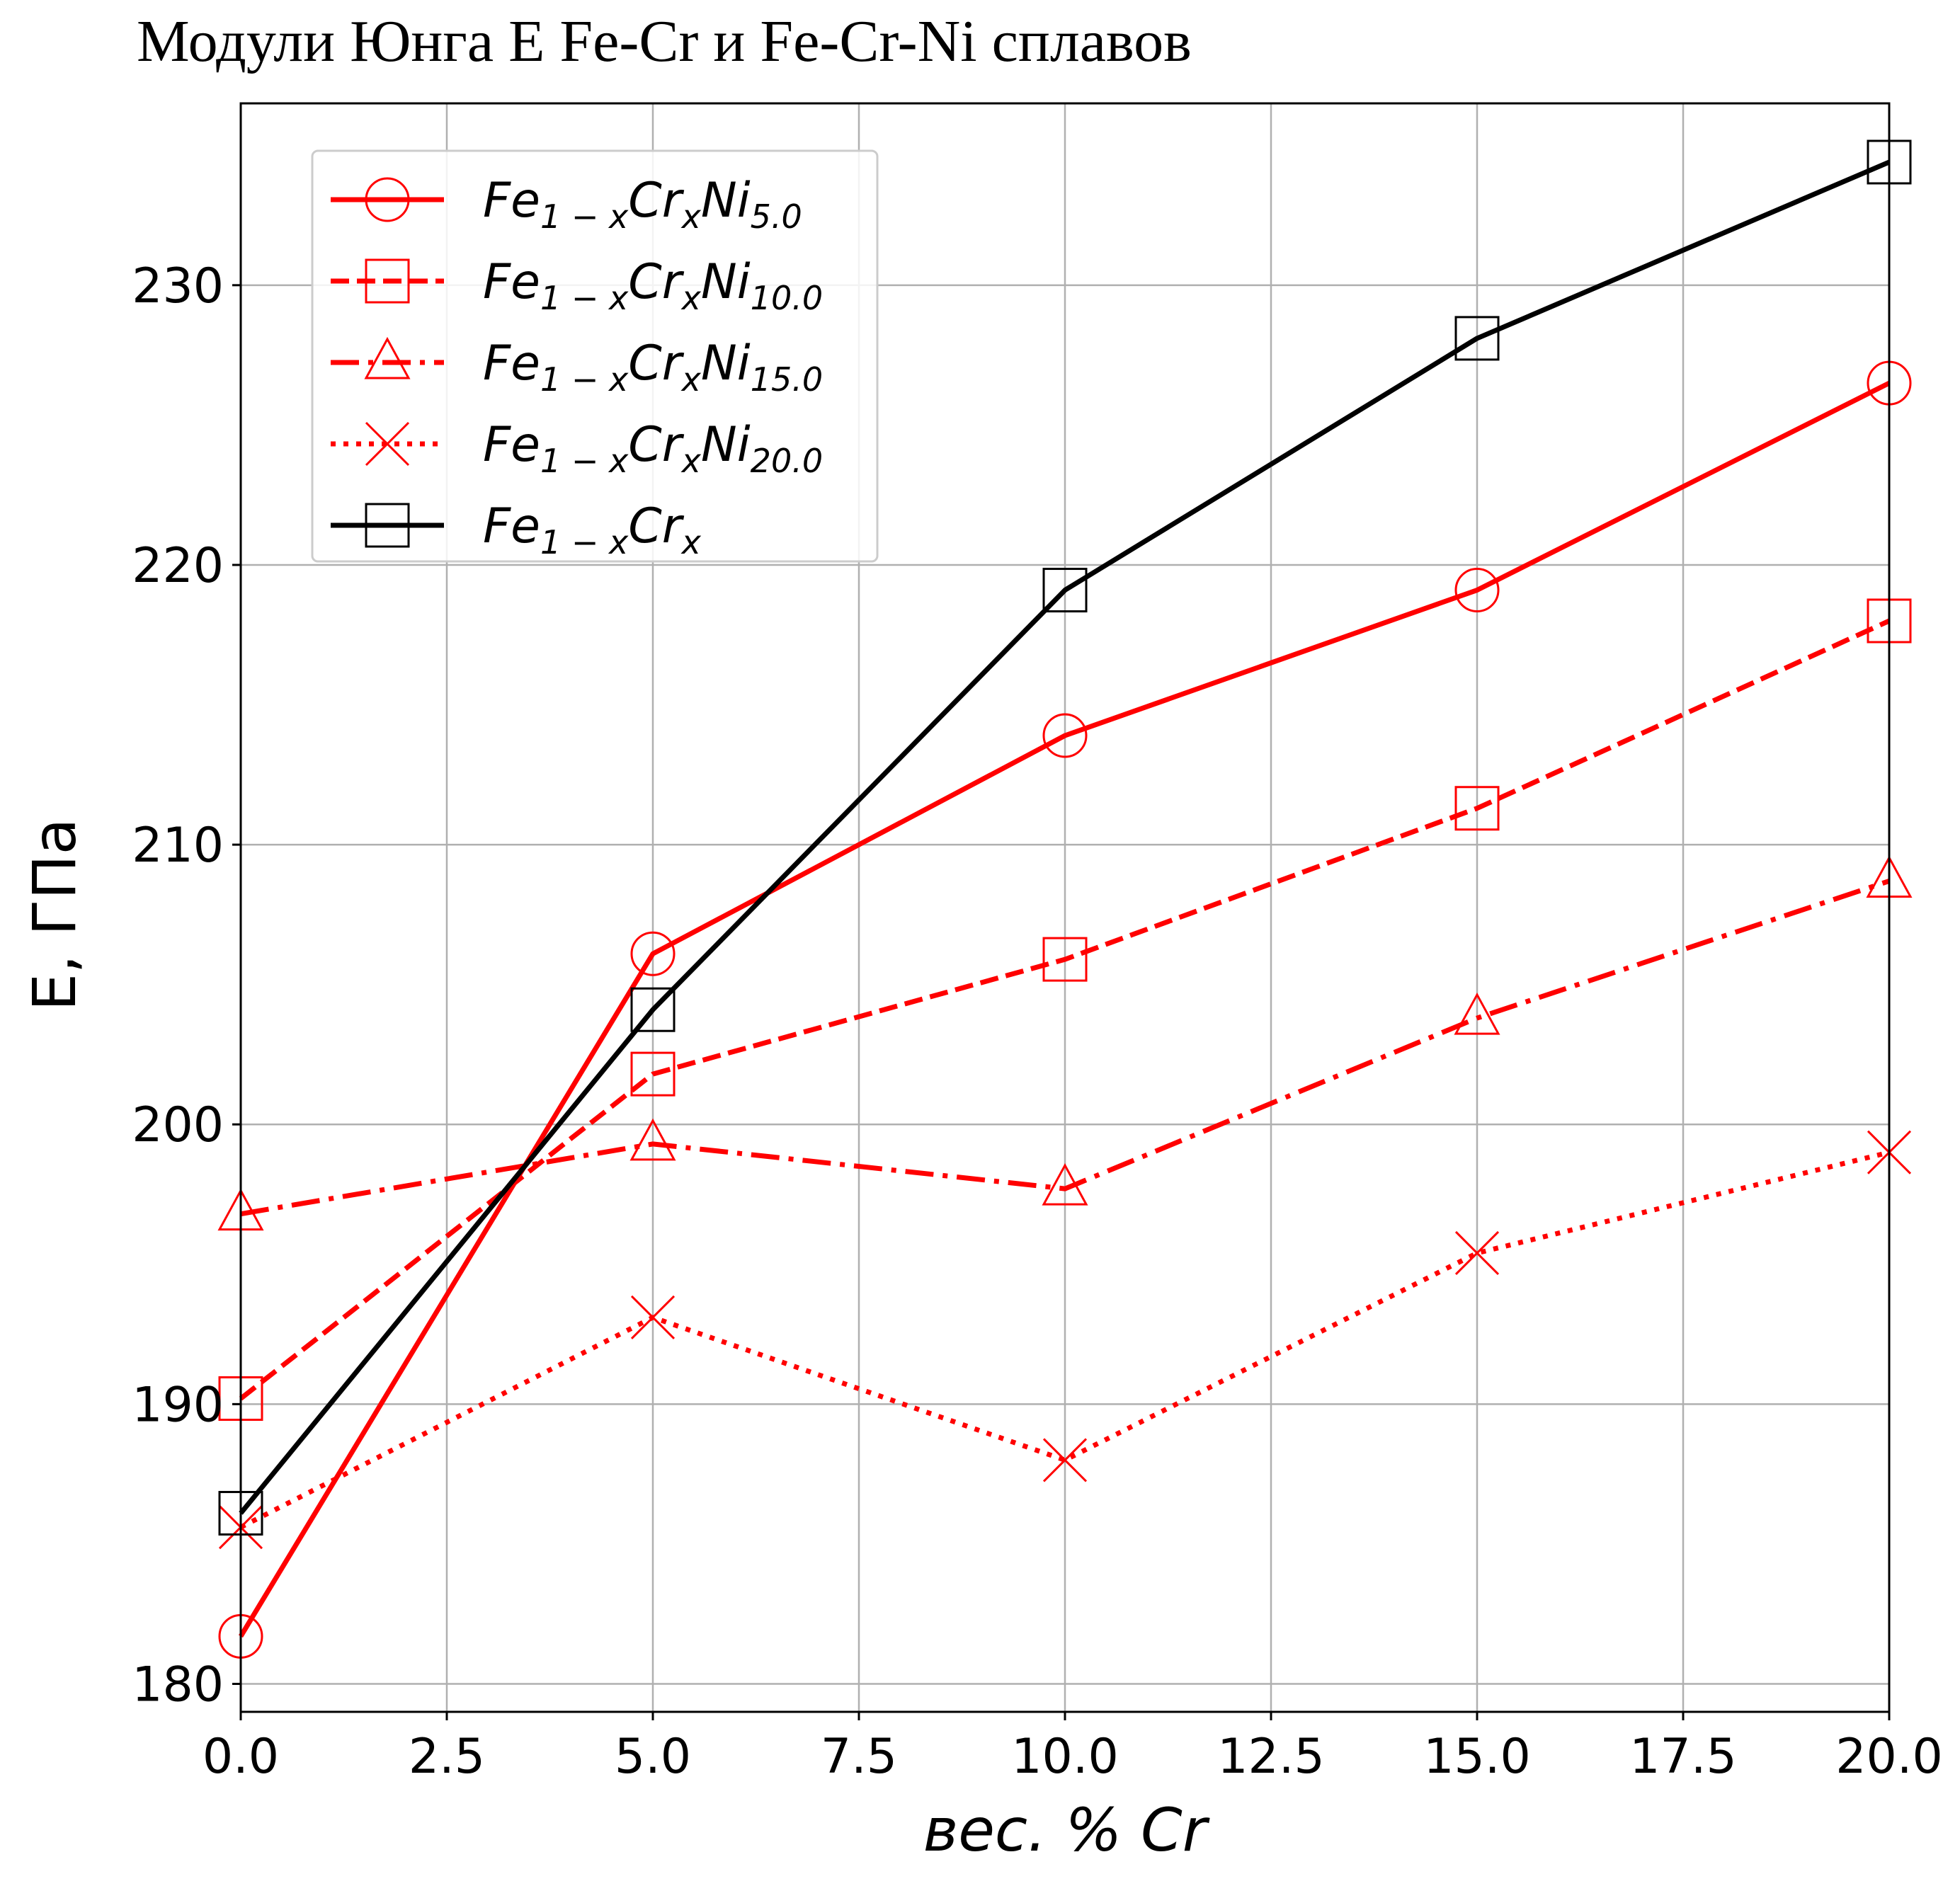 This screenshot has height=1886, width=1960. I want to click on legend-label-part: 20.0, so click(787, 461).